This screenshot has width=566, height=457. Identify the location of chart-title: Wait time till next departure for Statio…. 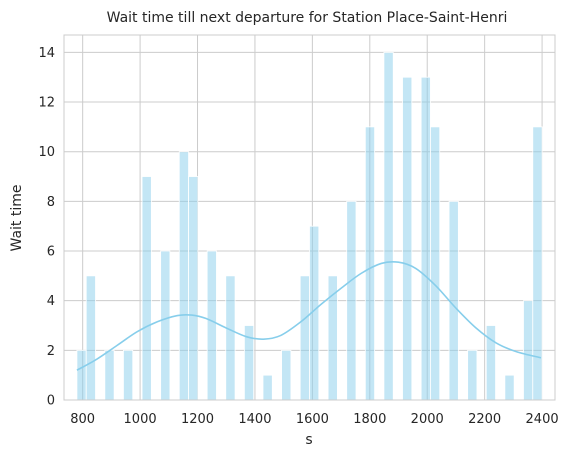
(307, 18).